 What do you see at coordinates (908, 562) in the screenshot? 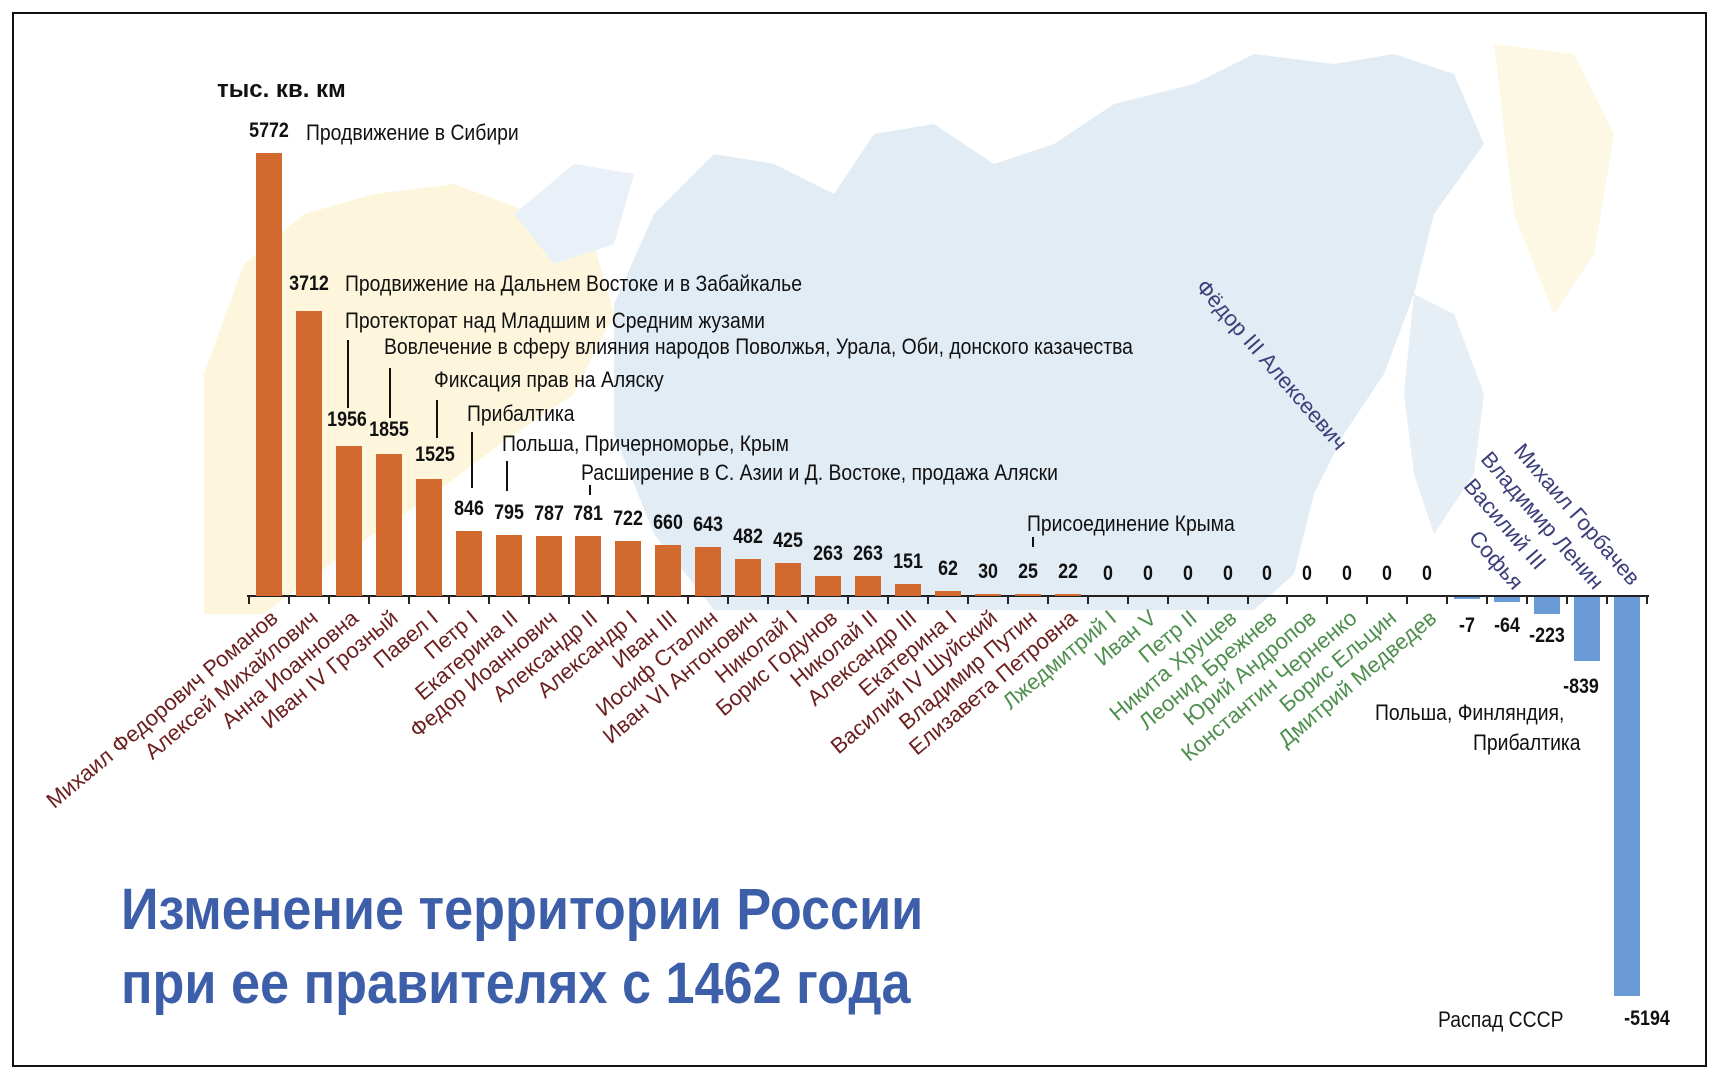
I see `value-label: 151` at bounding box center [908, 562].